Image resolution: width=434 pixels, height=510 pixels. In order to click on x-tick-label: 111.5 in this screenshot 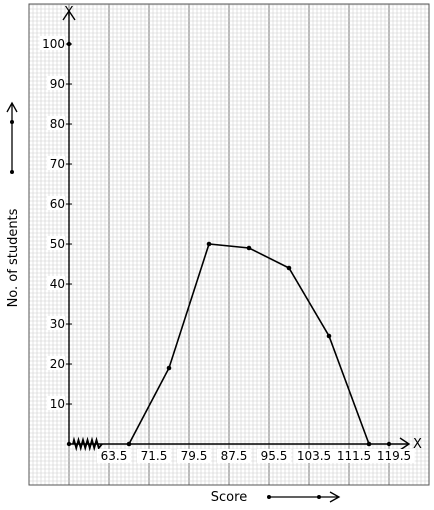, I will do `click(354, 456)`.